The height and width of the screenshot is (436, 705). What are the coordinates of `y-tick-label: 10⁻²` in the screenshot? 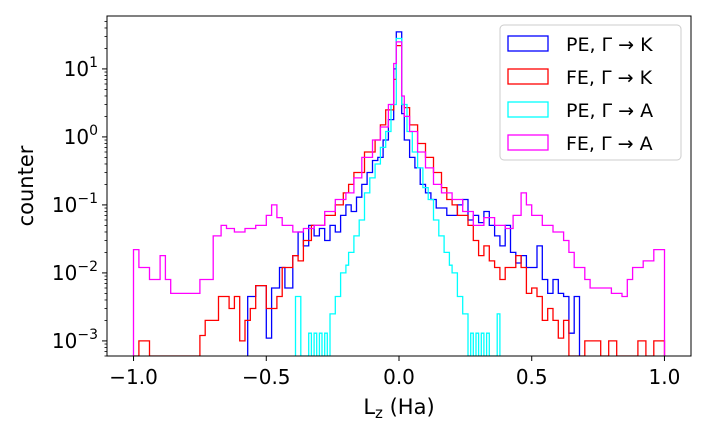 It's located at (75, 272).